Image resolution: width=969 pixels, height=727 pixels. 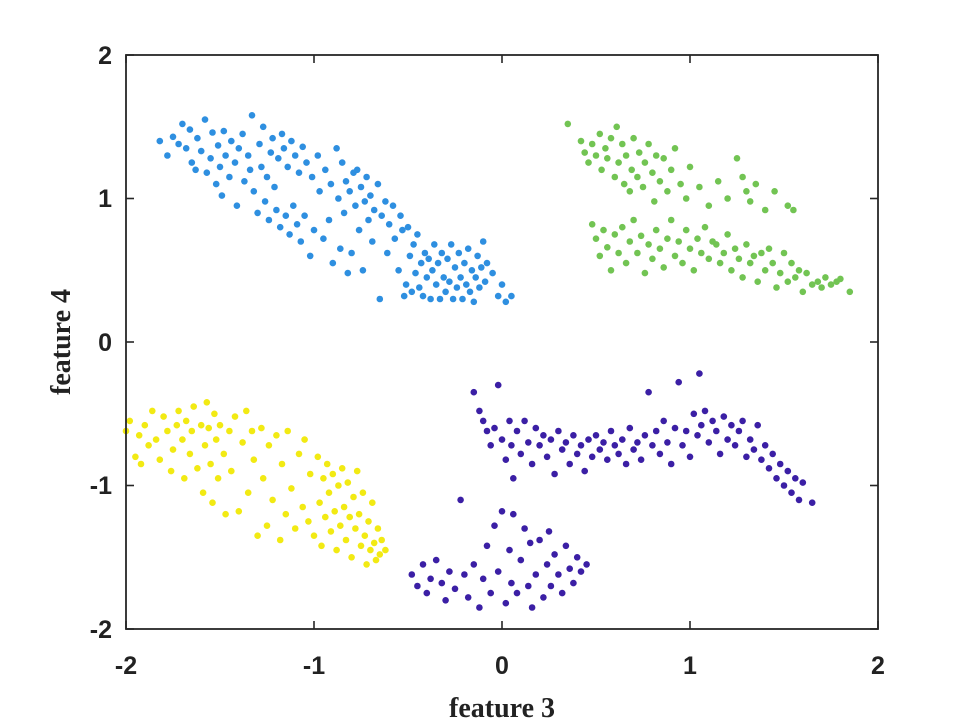 I want to click on x-tick-label: 0, so click(x=502, y=666).